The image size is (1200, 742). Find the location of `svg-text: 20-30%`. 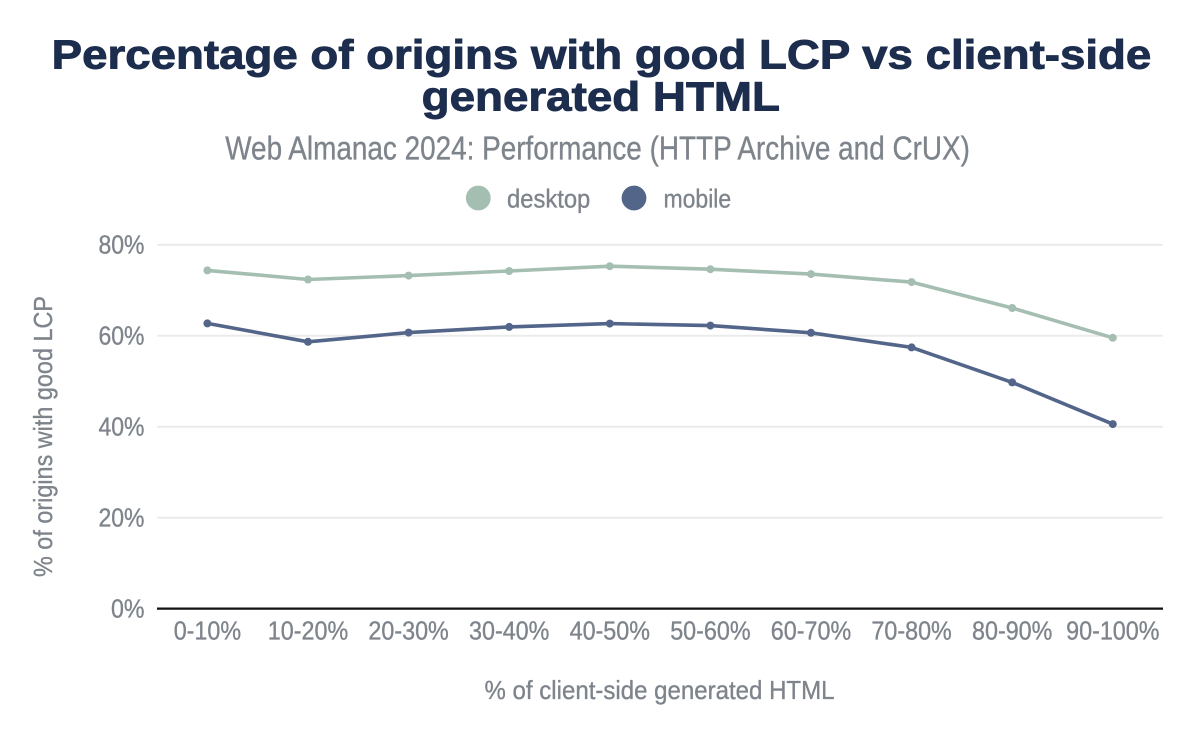

svg-text: 20-30% is located at coordinates (408, 631).